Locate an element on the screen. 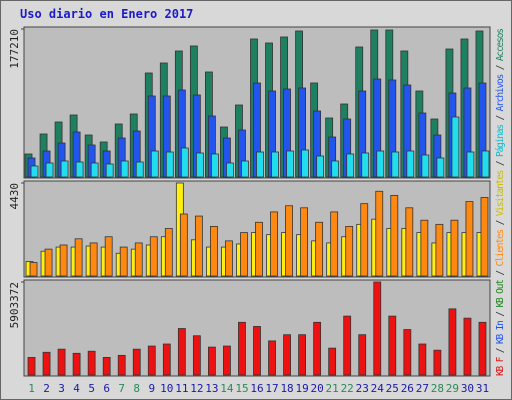  y-tick-label: 5903372 is located at coordinates (14, 305).